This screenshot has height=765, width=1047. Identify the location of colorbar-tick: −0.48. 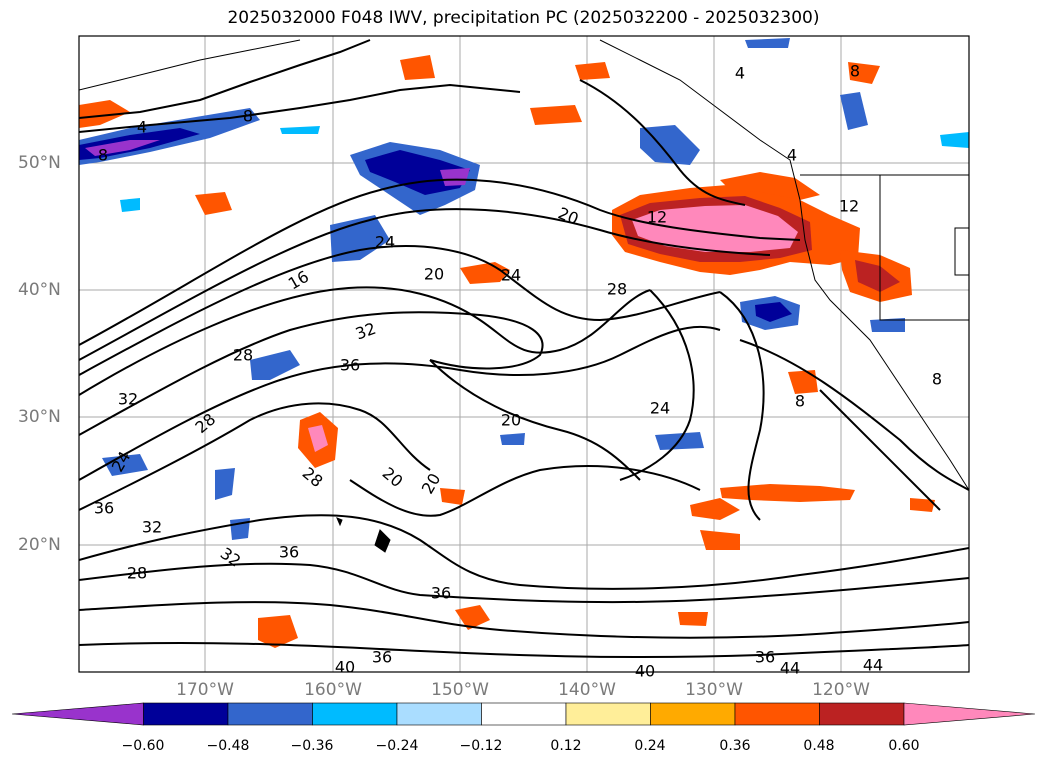
(228, 746).